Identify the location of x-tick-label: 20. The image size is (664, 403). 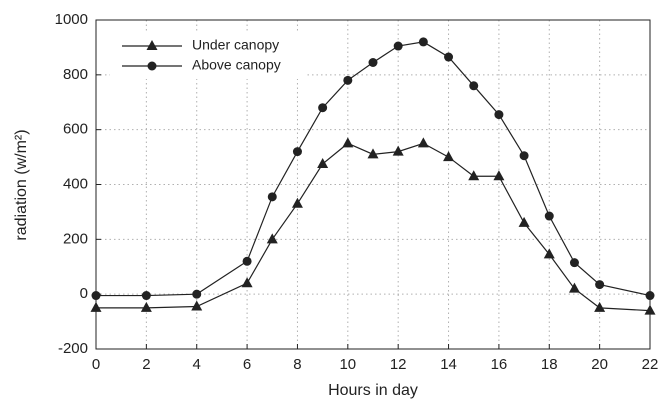
(599, 364).